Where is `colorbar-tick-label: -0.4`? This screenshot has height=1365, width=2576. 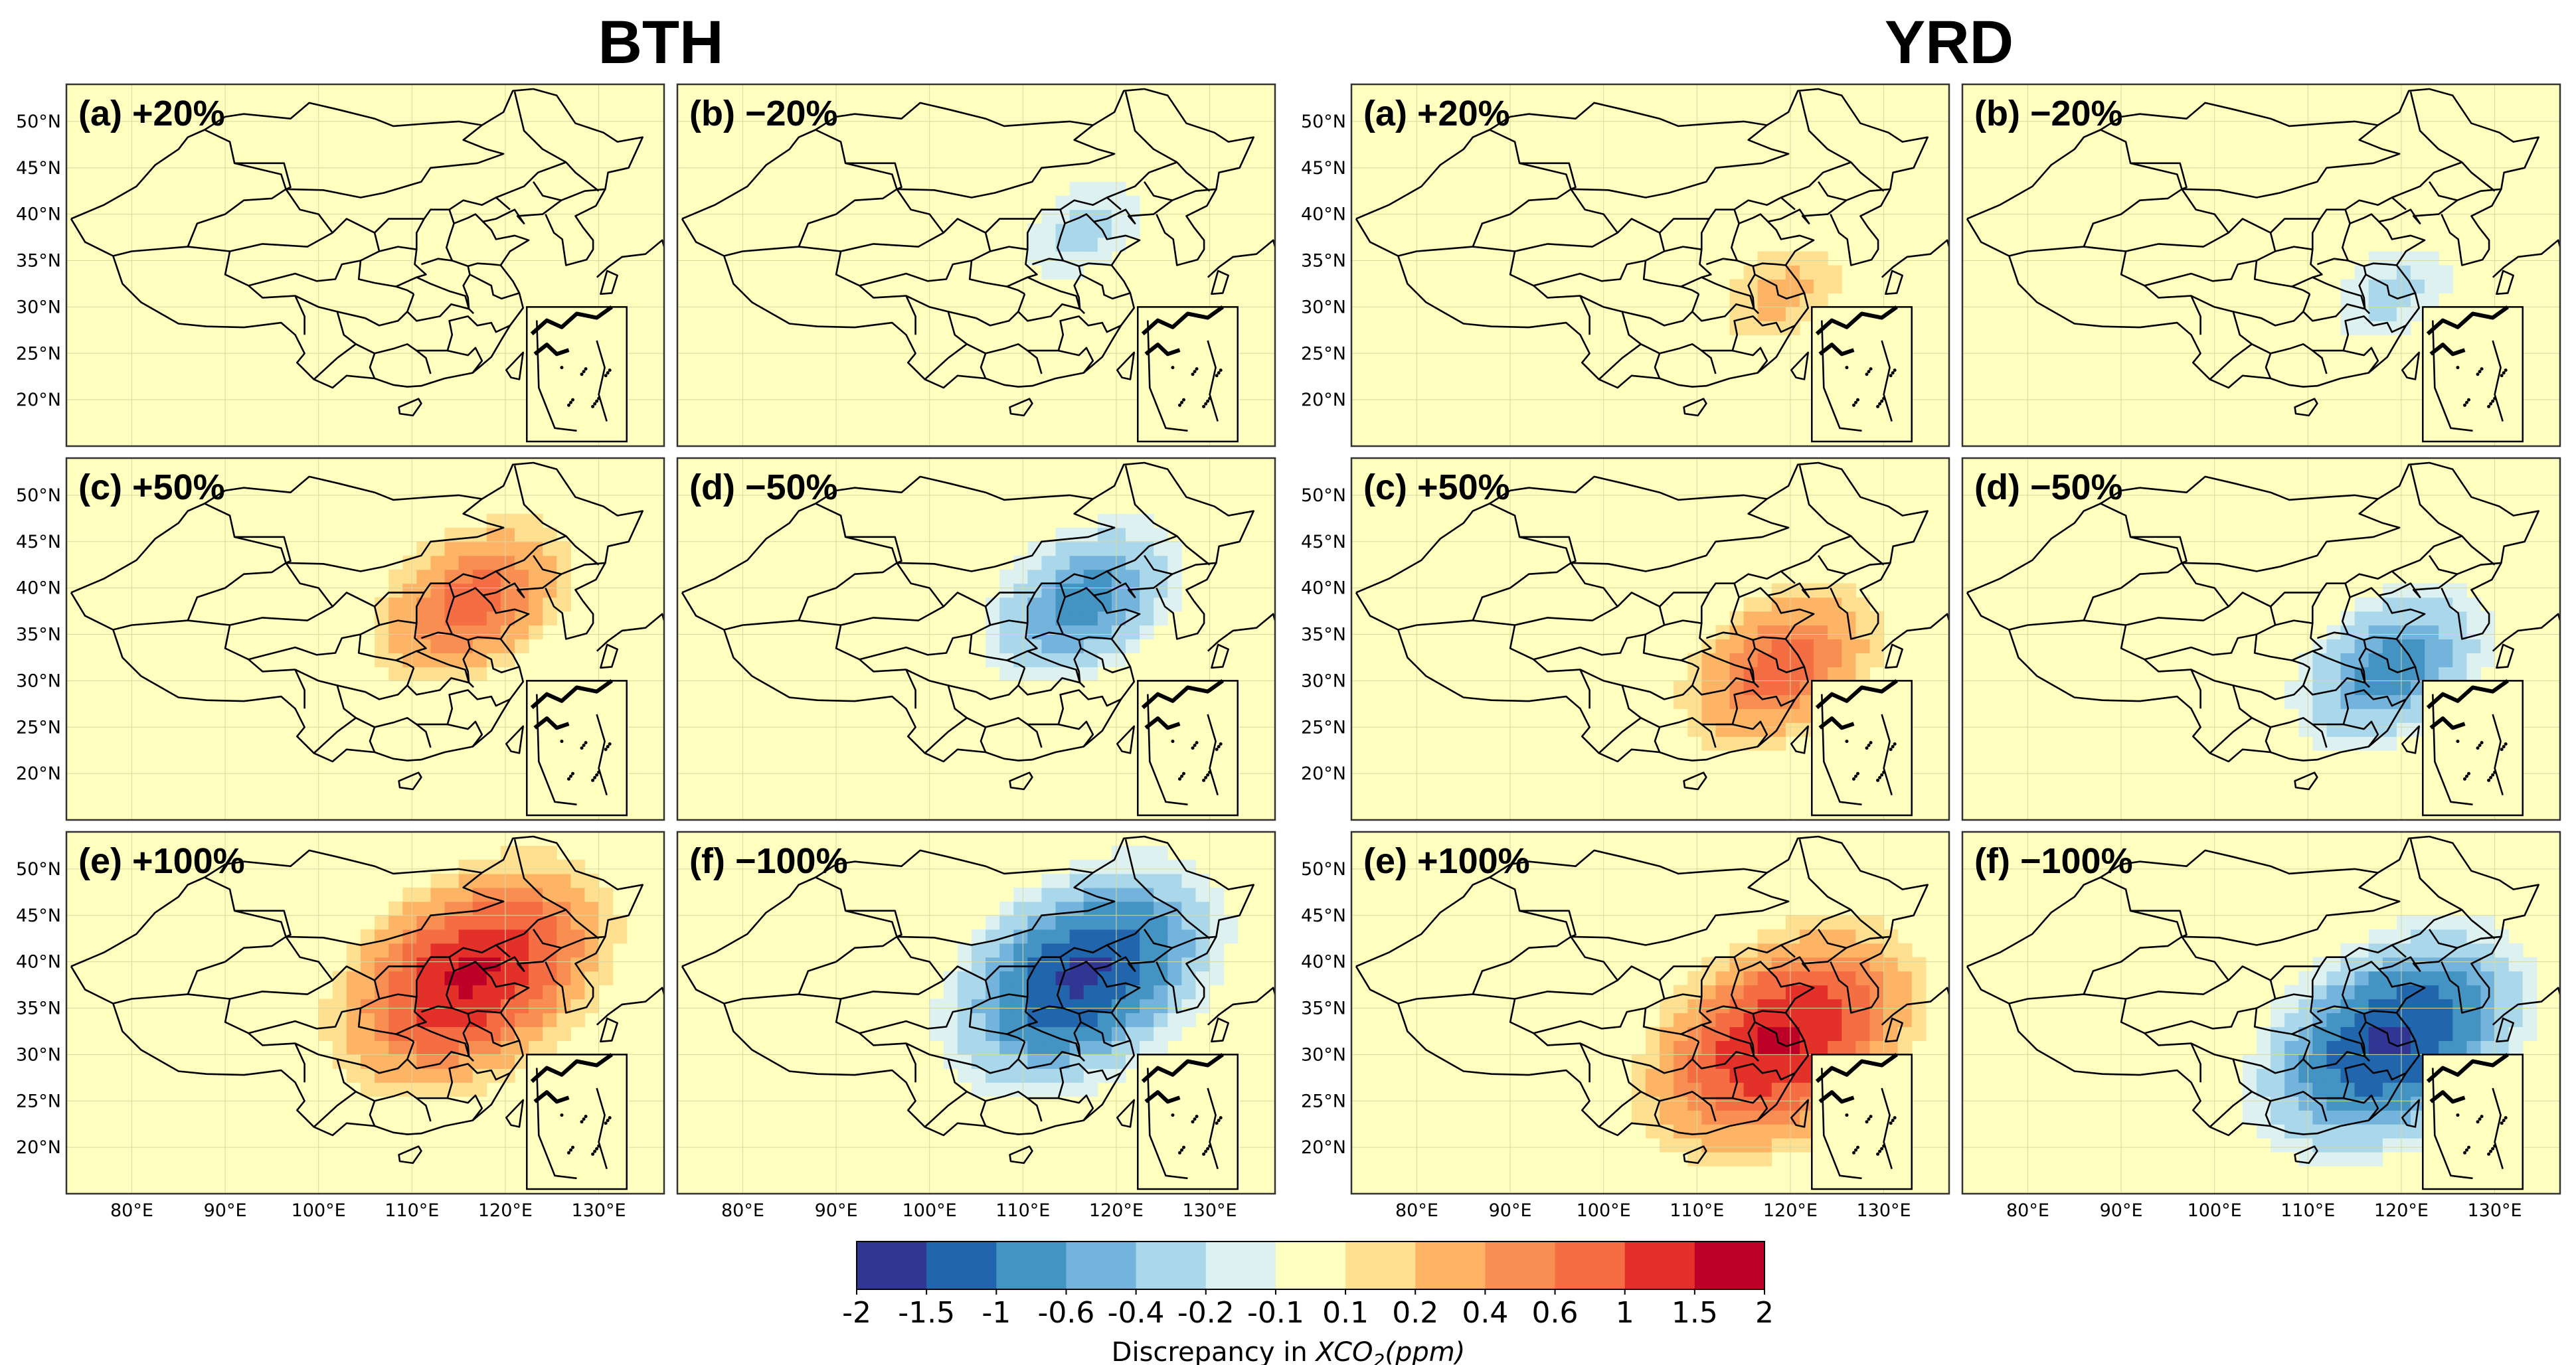
colorbar-tick-label: -0.4 is located at coordinates (1136, 1313).